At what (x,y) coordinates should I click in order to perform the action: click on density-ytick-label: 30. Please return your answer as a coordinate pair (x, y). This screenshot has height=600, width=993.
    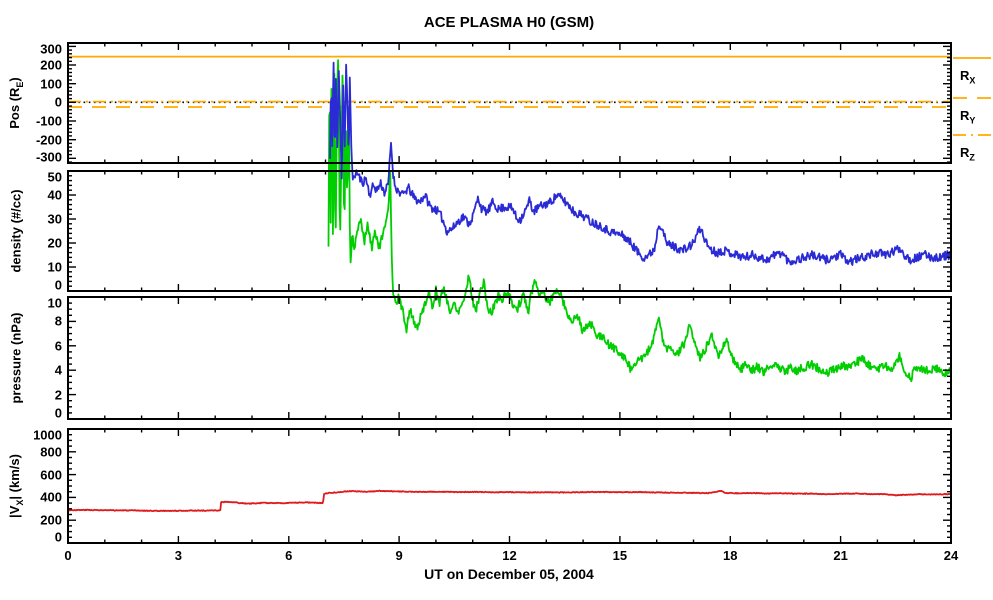
    Looking at the image, I should click on (54, 219).